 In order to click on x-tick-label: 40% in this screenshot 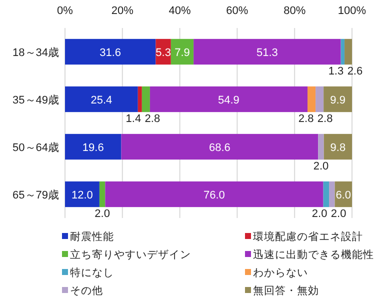, I will do `click(180, 11)`.